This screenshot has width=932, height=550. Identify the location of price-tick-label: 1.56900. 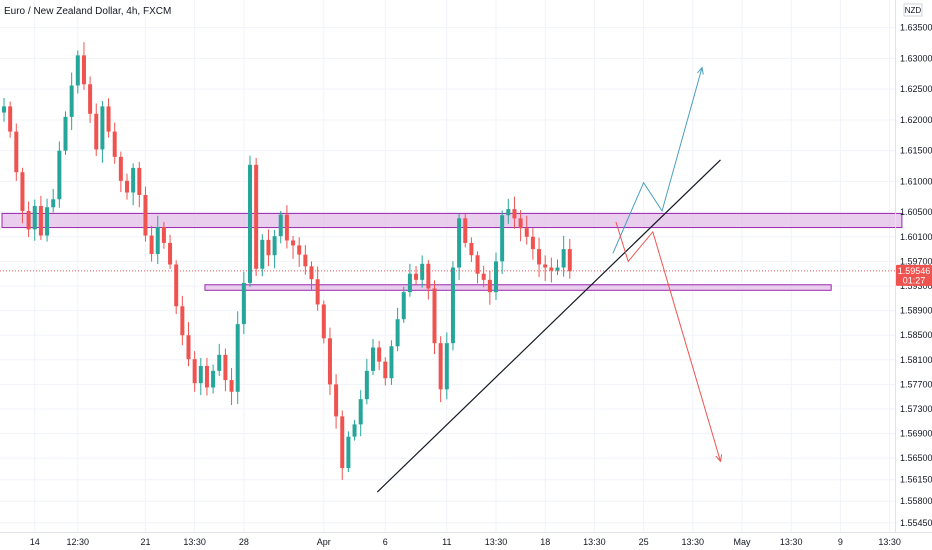
(916, 434).